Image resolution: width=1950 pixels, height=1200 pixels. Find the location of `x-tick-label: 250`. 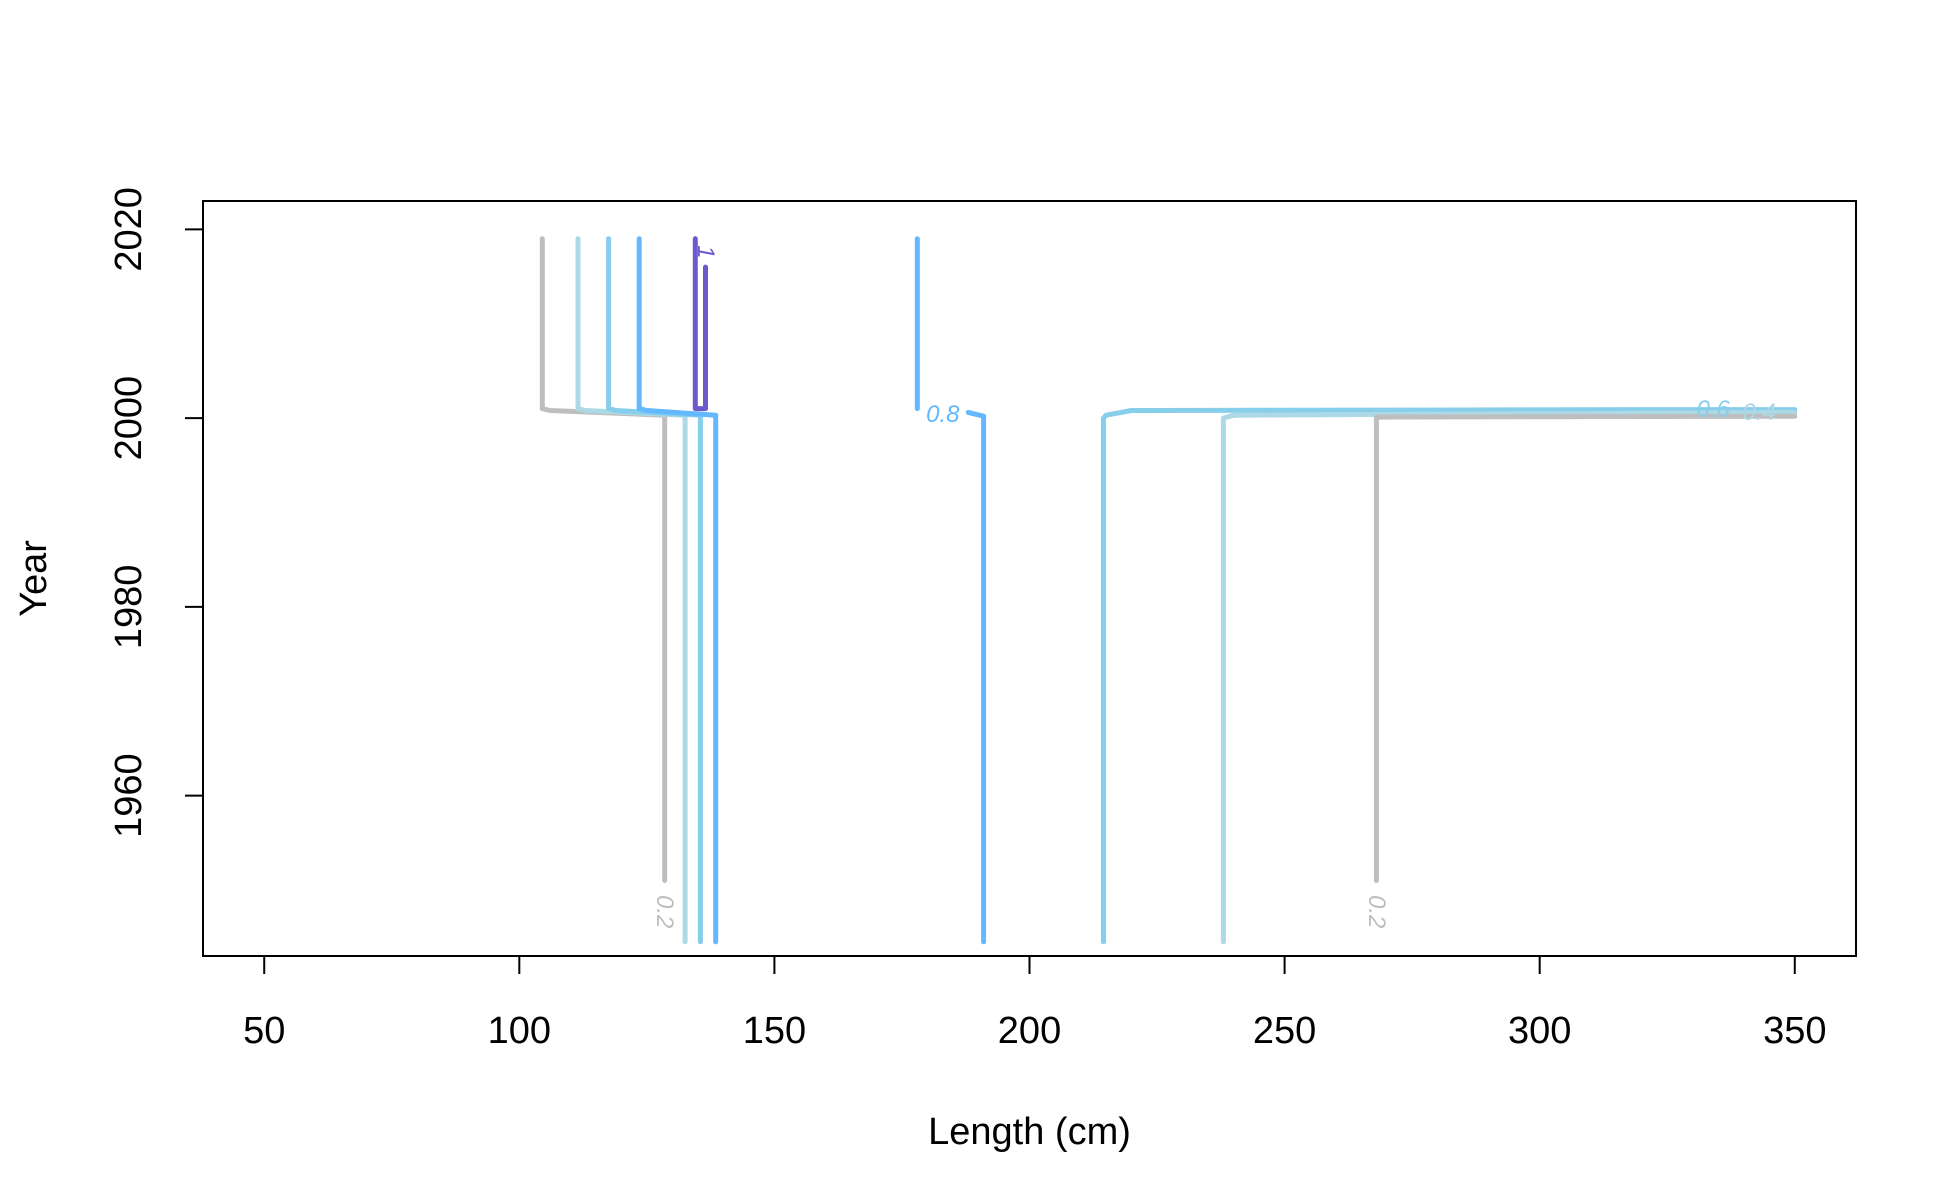

x-tick-label: 250 is located at coordinates (1284, 1031).